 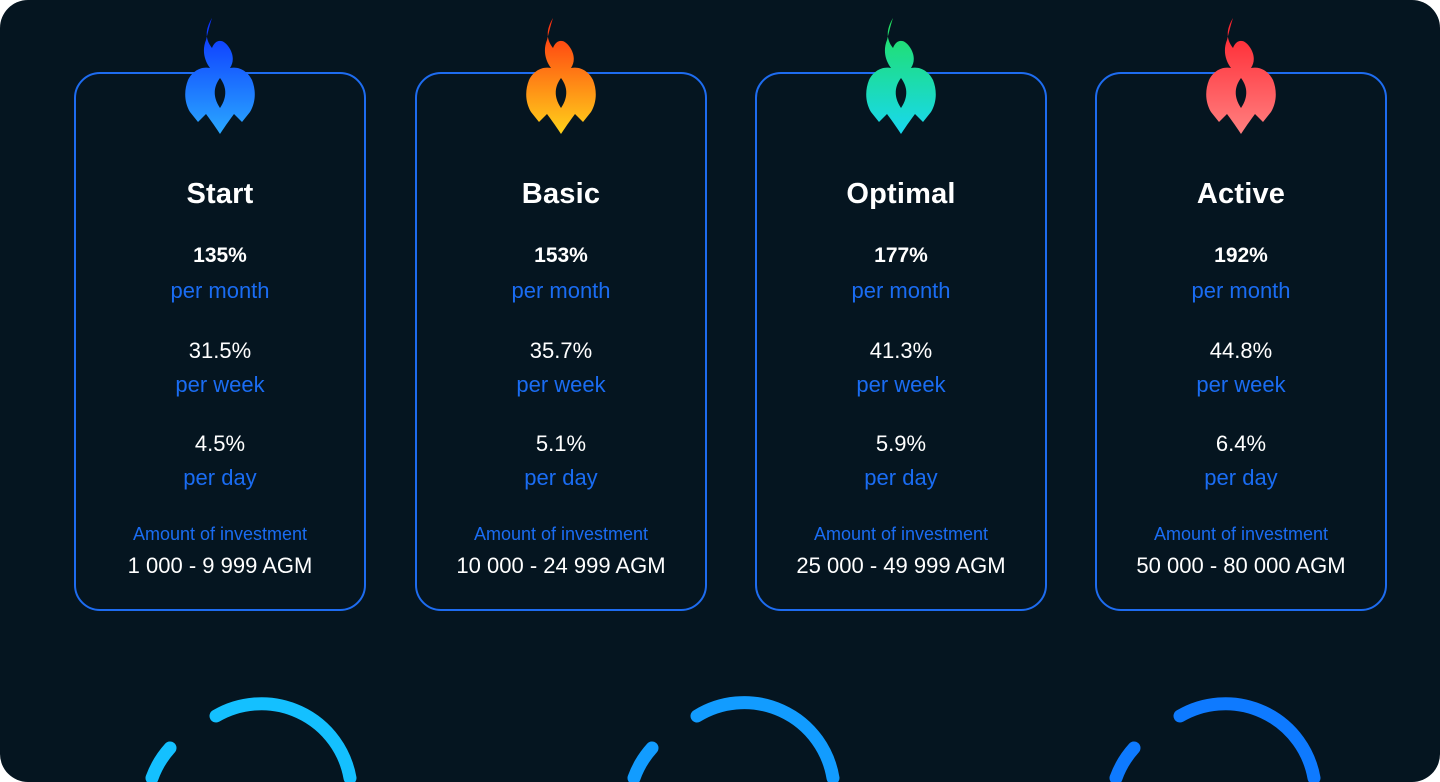 What do you see at coordinates (901, 443) in the screenshot?
I see `daily-percent: 5.9%` at bounding box center [901, 443].